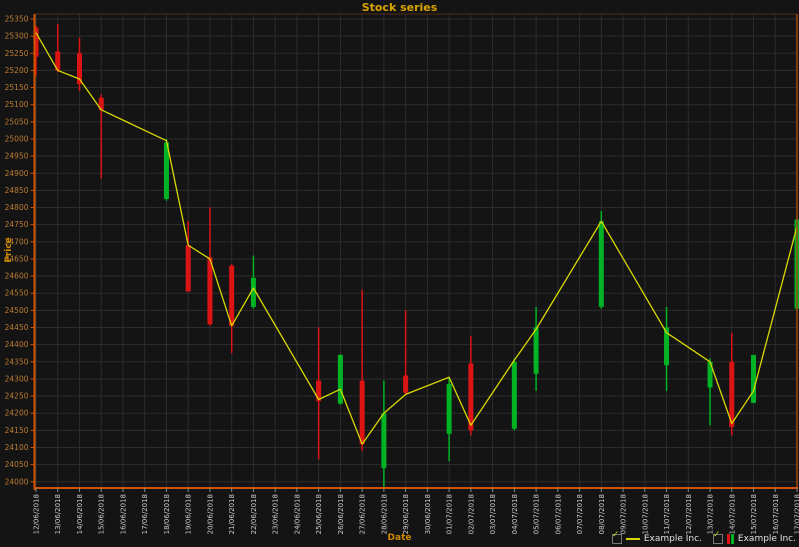  Describe the element at coordinates (363, 514) in the screenshot. I see `x-tick-label: 27/06/2018` at that location.